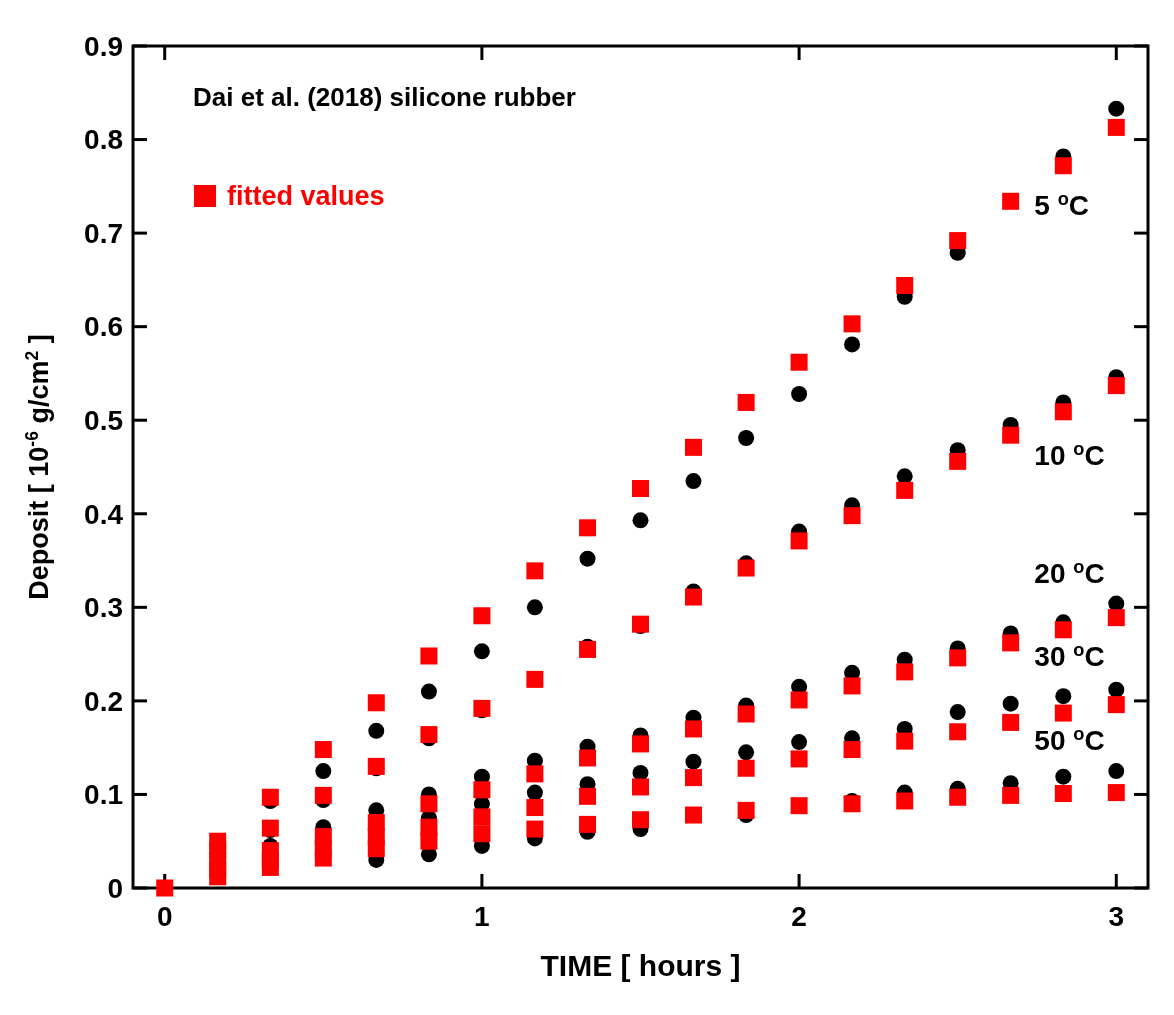  What do you see at coordinates (103, 46) in the screenshot?
I see `y-tick-label: 0.9` at bounding box center [103, 46].